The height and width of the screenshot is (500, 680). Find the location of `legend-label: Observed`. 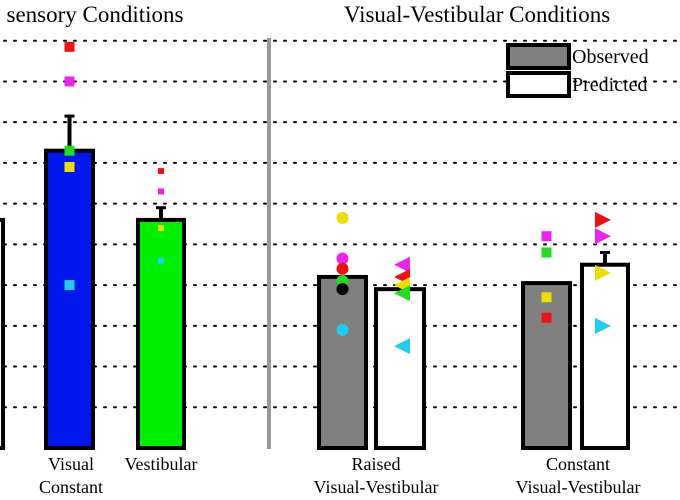

legend-label: Observed is located at coordinates (610, 57).